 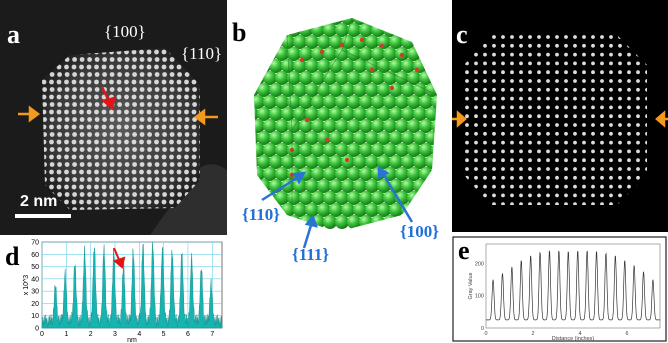 I want to click on red-site, so click(x=327, y=140).